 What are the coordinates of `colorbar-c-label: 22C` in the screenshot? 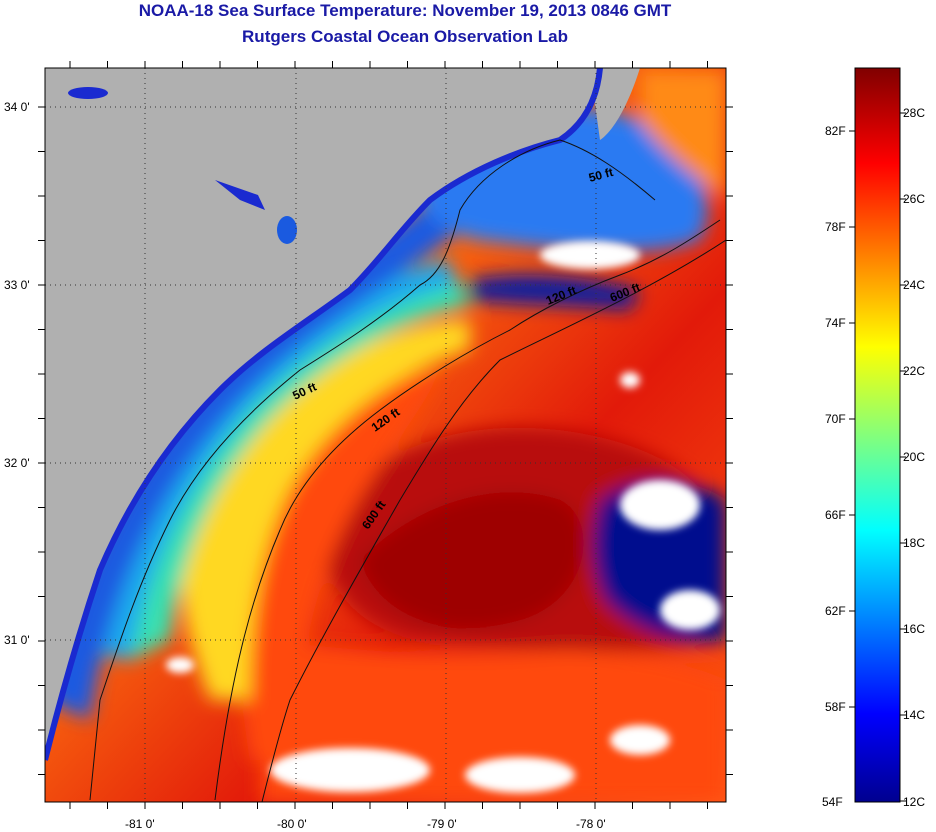 It's located at (914, 371).